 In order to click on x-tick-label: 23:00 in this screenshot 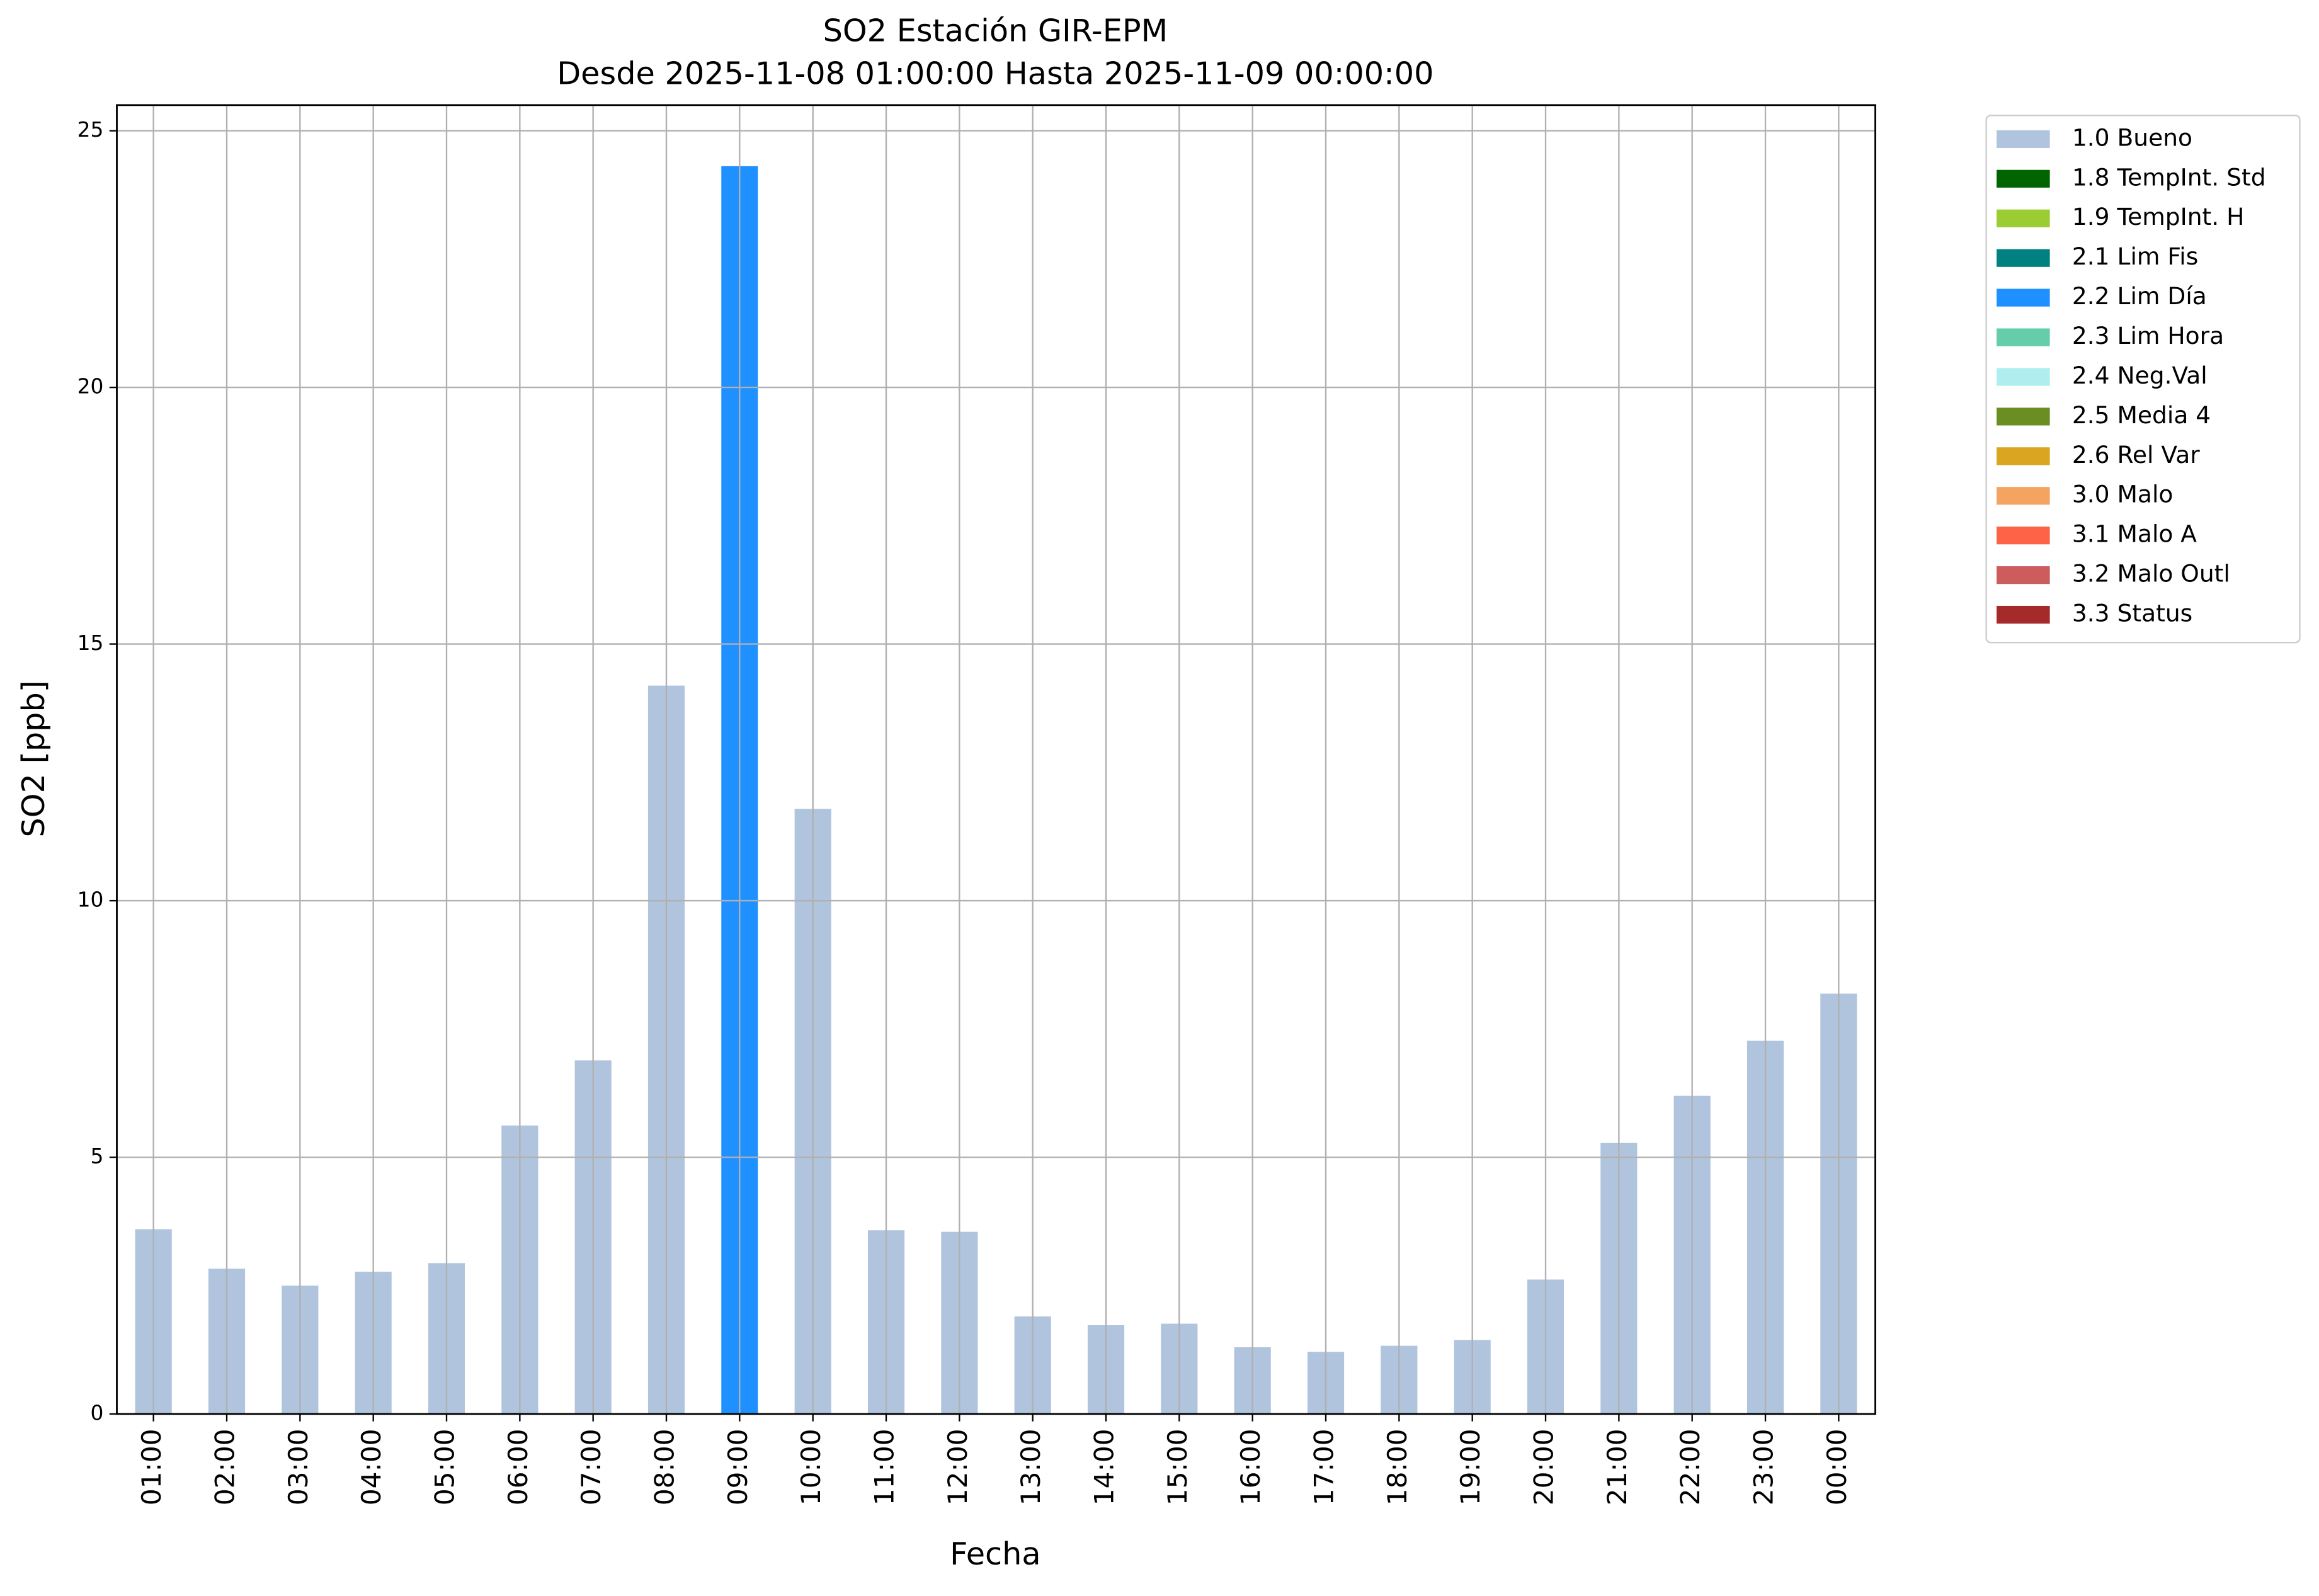, I will do `click(1763, 1467)`.